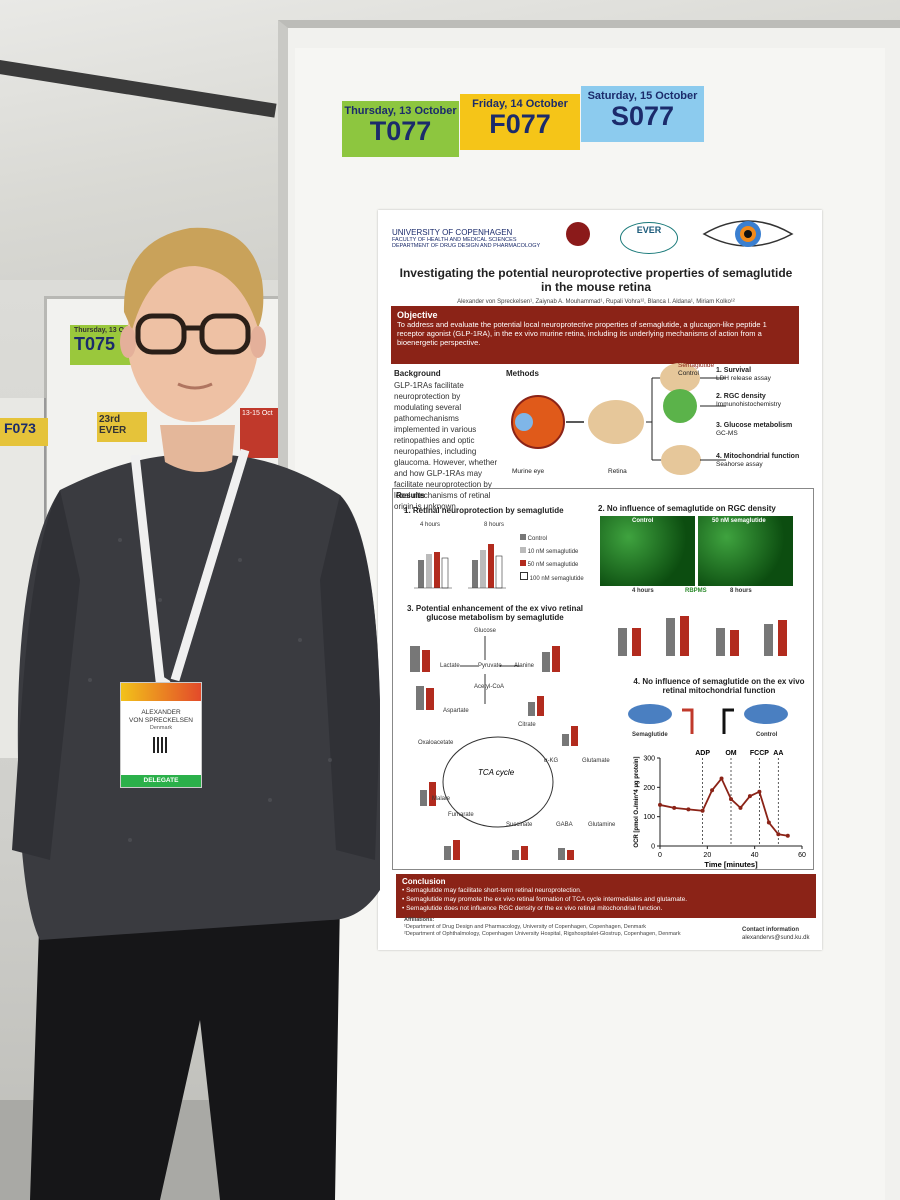 This screenshot has height=1200, width=900. Describe the element at coordinates (743, 374) in the screenshot. I see `method-step-1: 1. Survival LDH release assay` at that location.